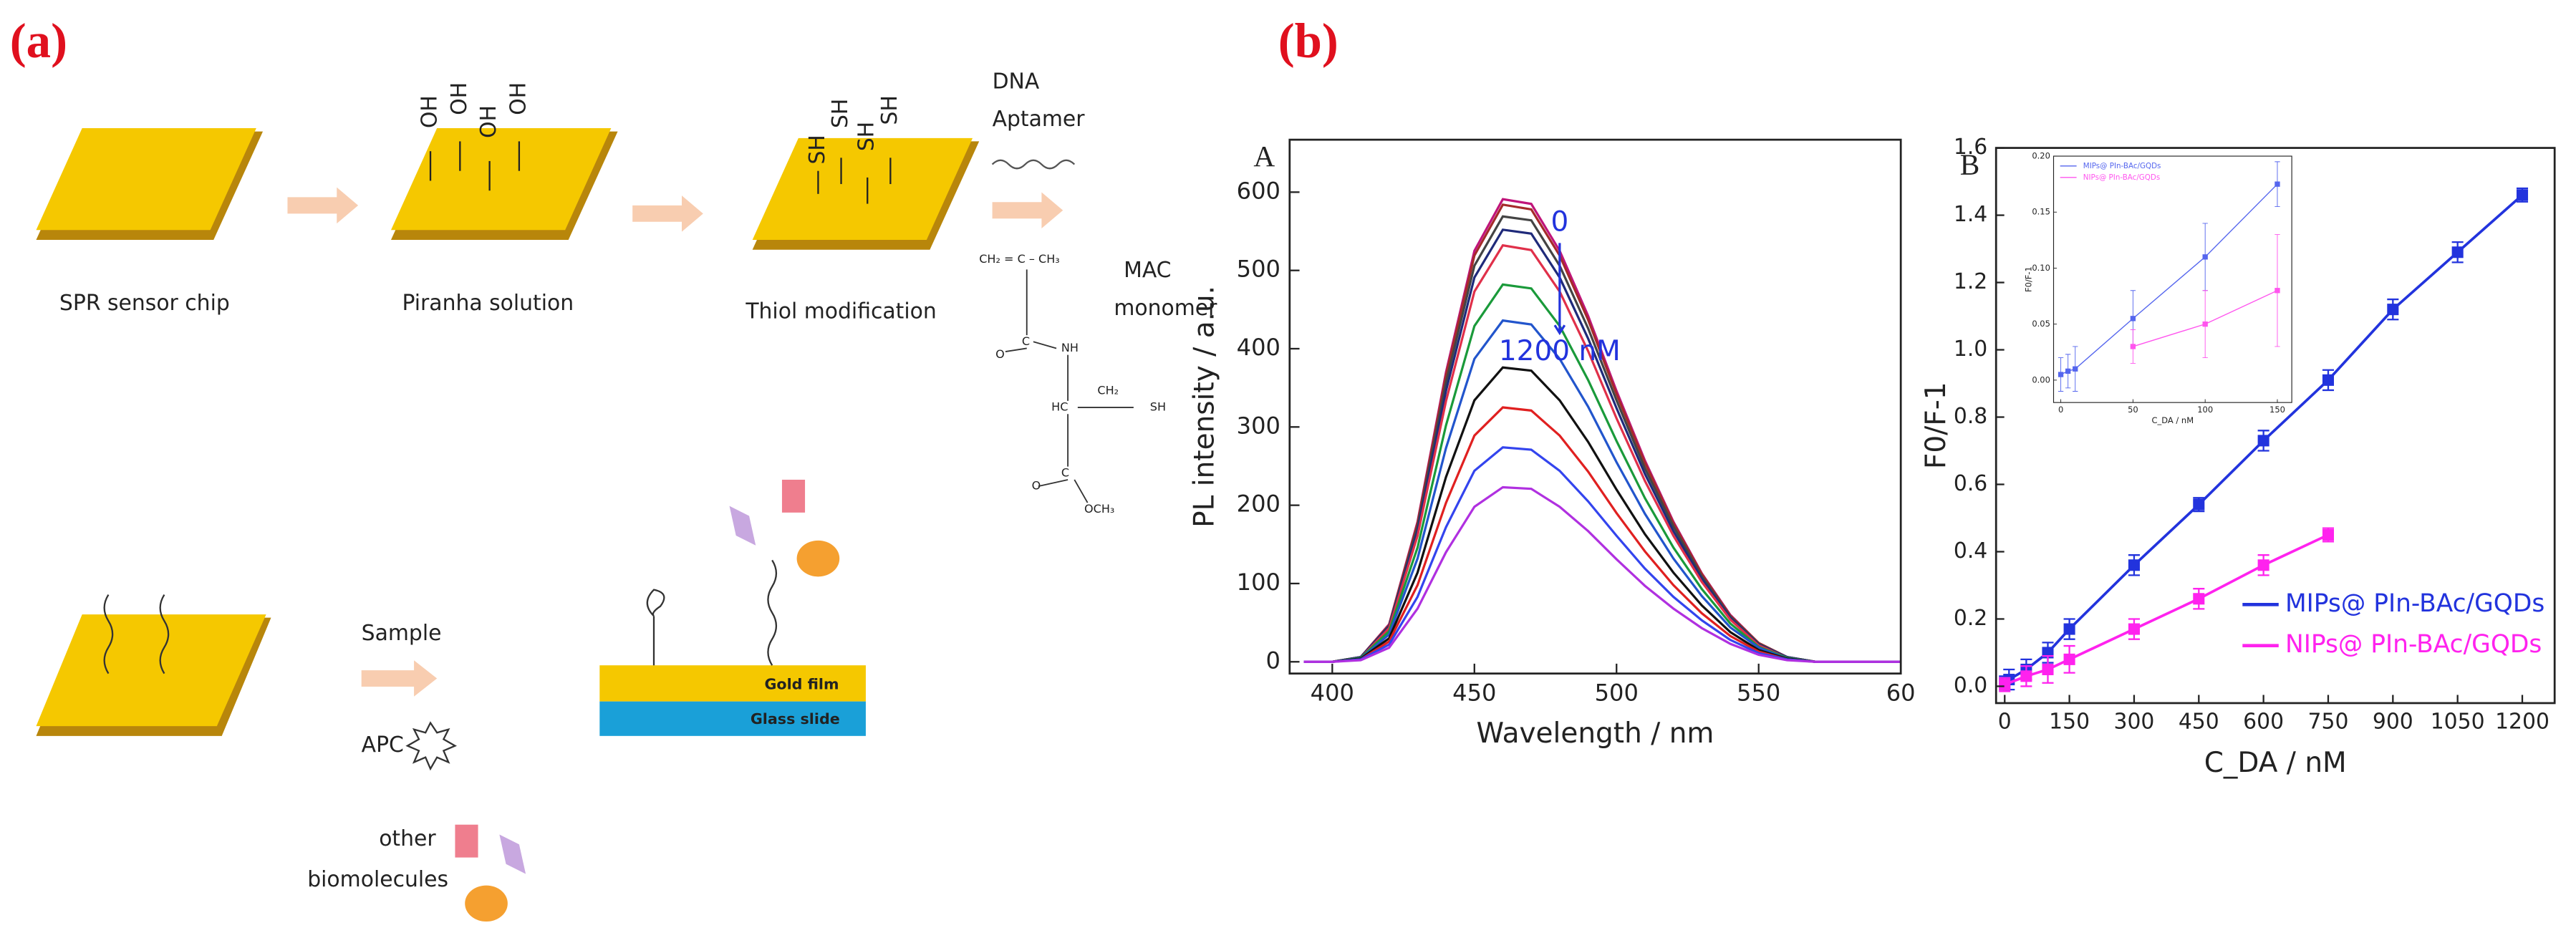 The height and width of the screenshot is (943, 2576). What do you see at coordinates (1970, 281) in the screenshot?
I see `y-tick-label: 1.2` at bounding box center [1970, 281].